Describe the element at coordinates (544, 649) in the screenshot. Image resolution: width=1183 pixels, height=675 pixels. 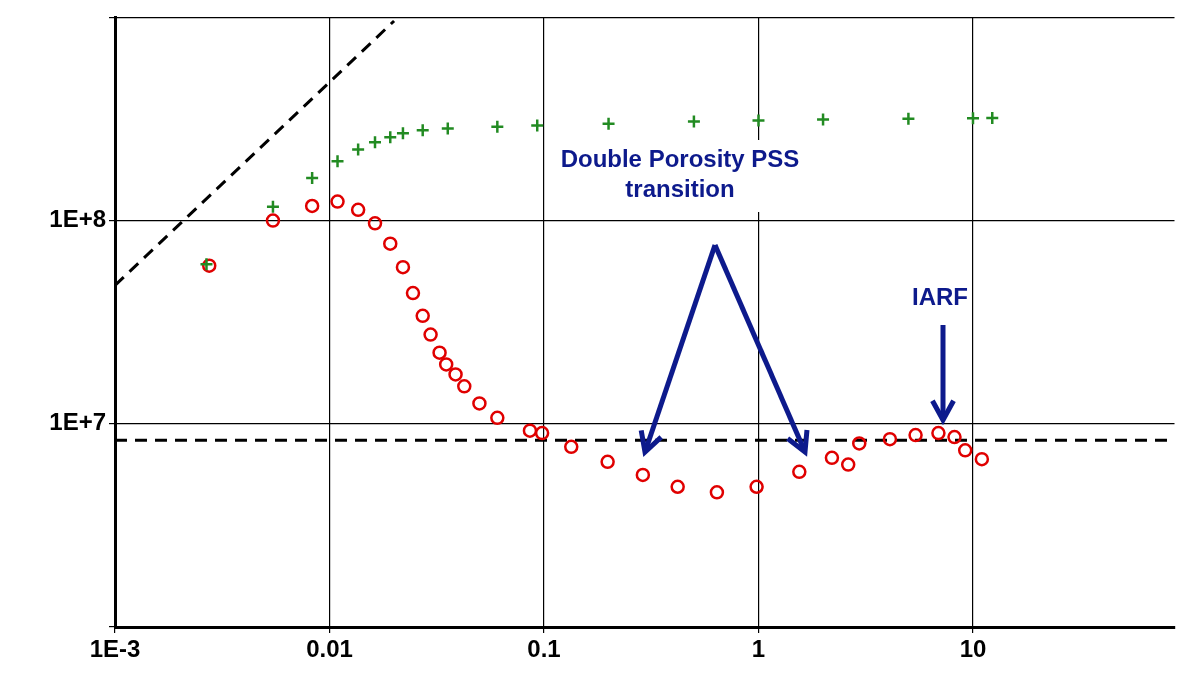
I see `x-tick-label: 0.1` at that location.